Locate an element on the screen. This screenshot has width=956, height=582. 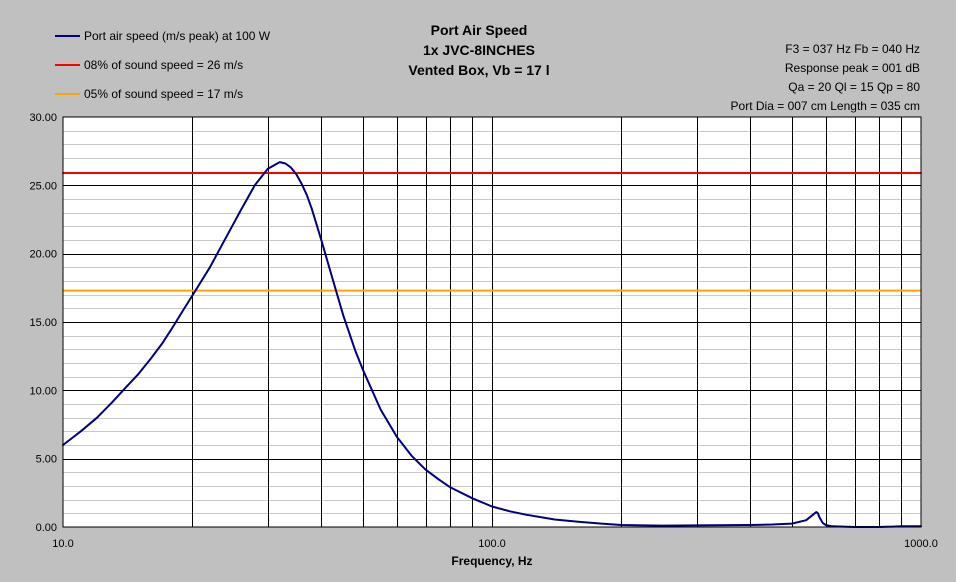
y-tick-label: 0.00 is located at coordinates (46, 528).